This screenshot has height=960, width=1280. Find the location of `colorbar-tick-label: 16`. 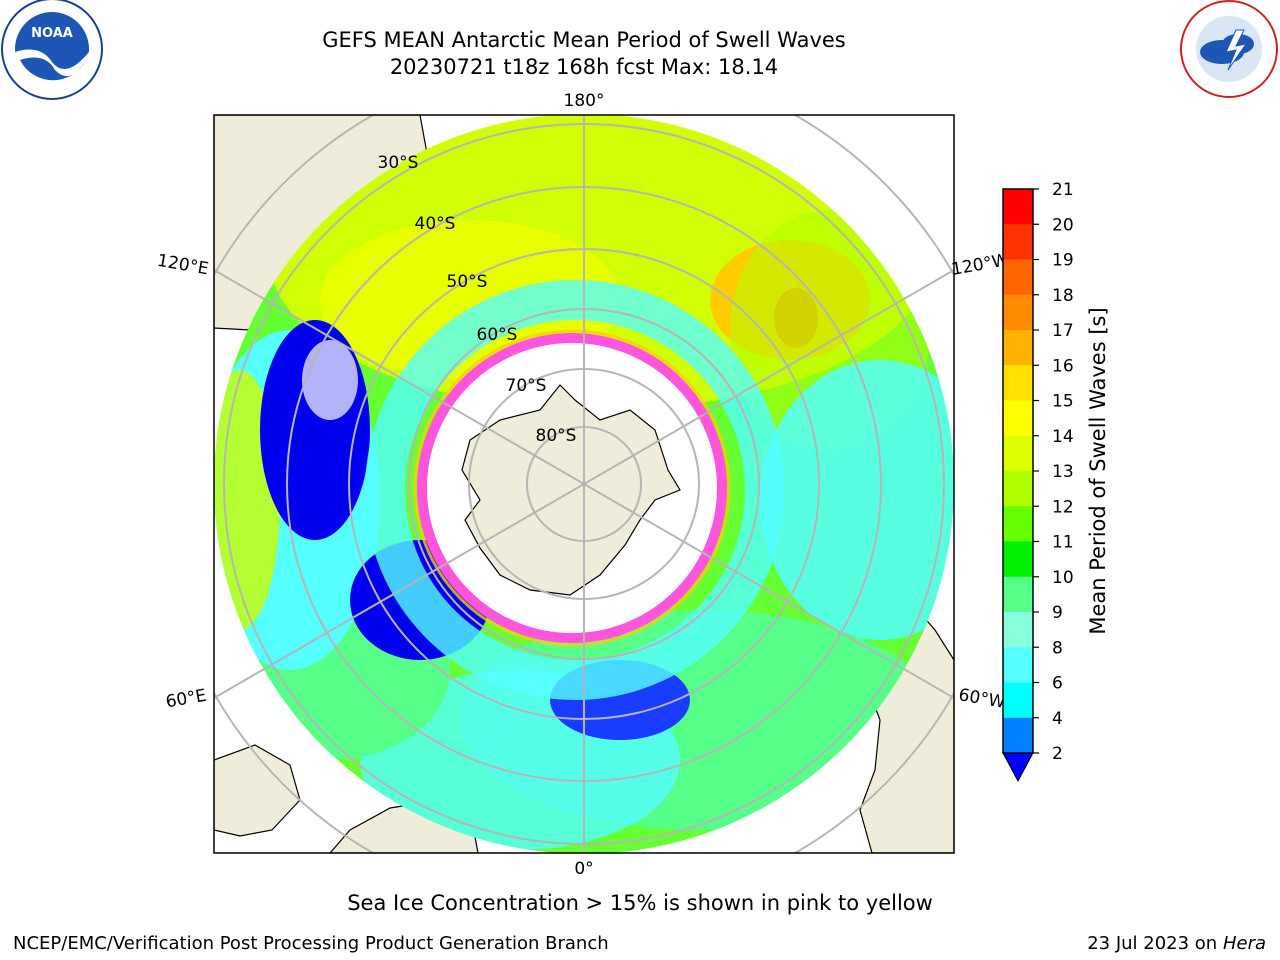

colorbar-tick-label: 16 is located at coordinates (1063, 366).